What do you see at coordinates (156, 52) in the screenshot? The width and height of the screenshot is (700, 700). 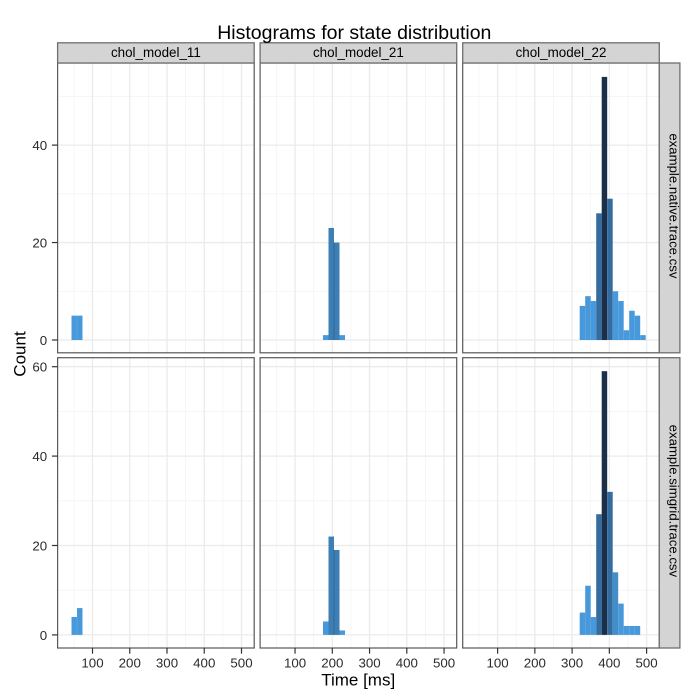 I see `svg-text: chol_model_11` at bounding box center [156, 52].